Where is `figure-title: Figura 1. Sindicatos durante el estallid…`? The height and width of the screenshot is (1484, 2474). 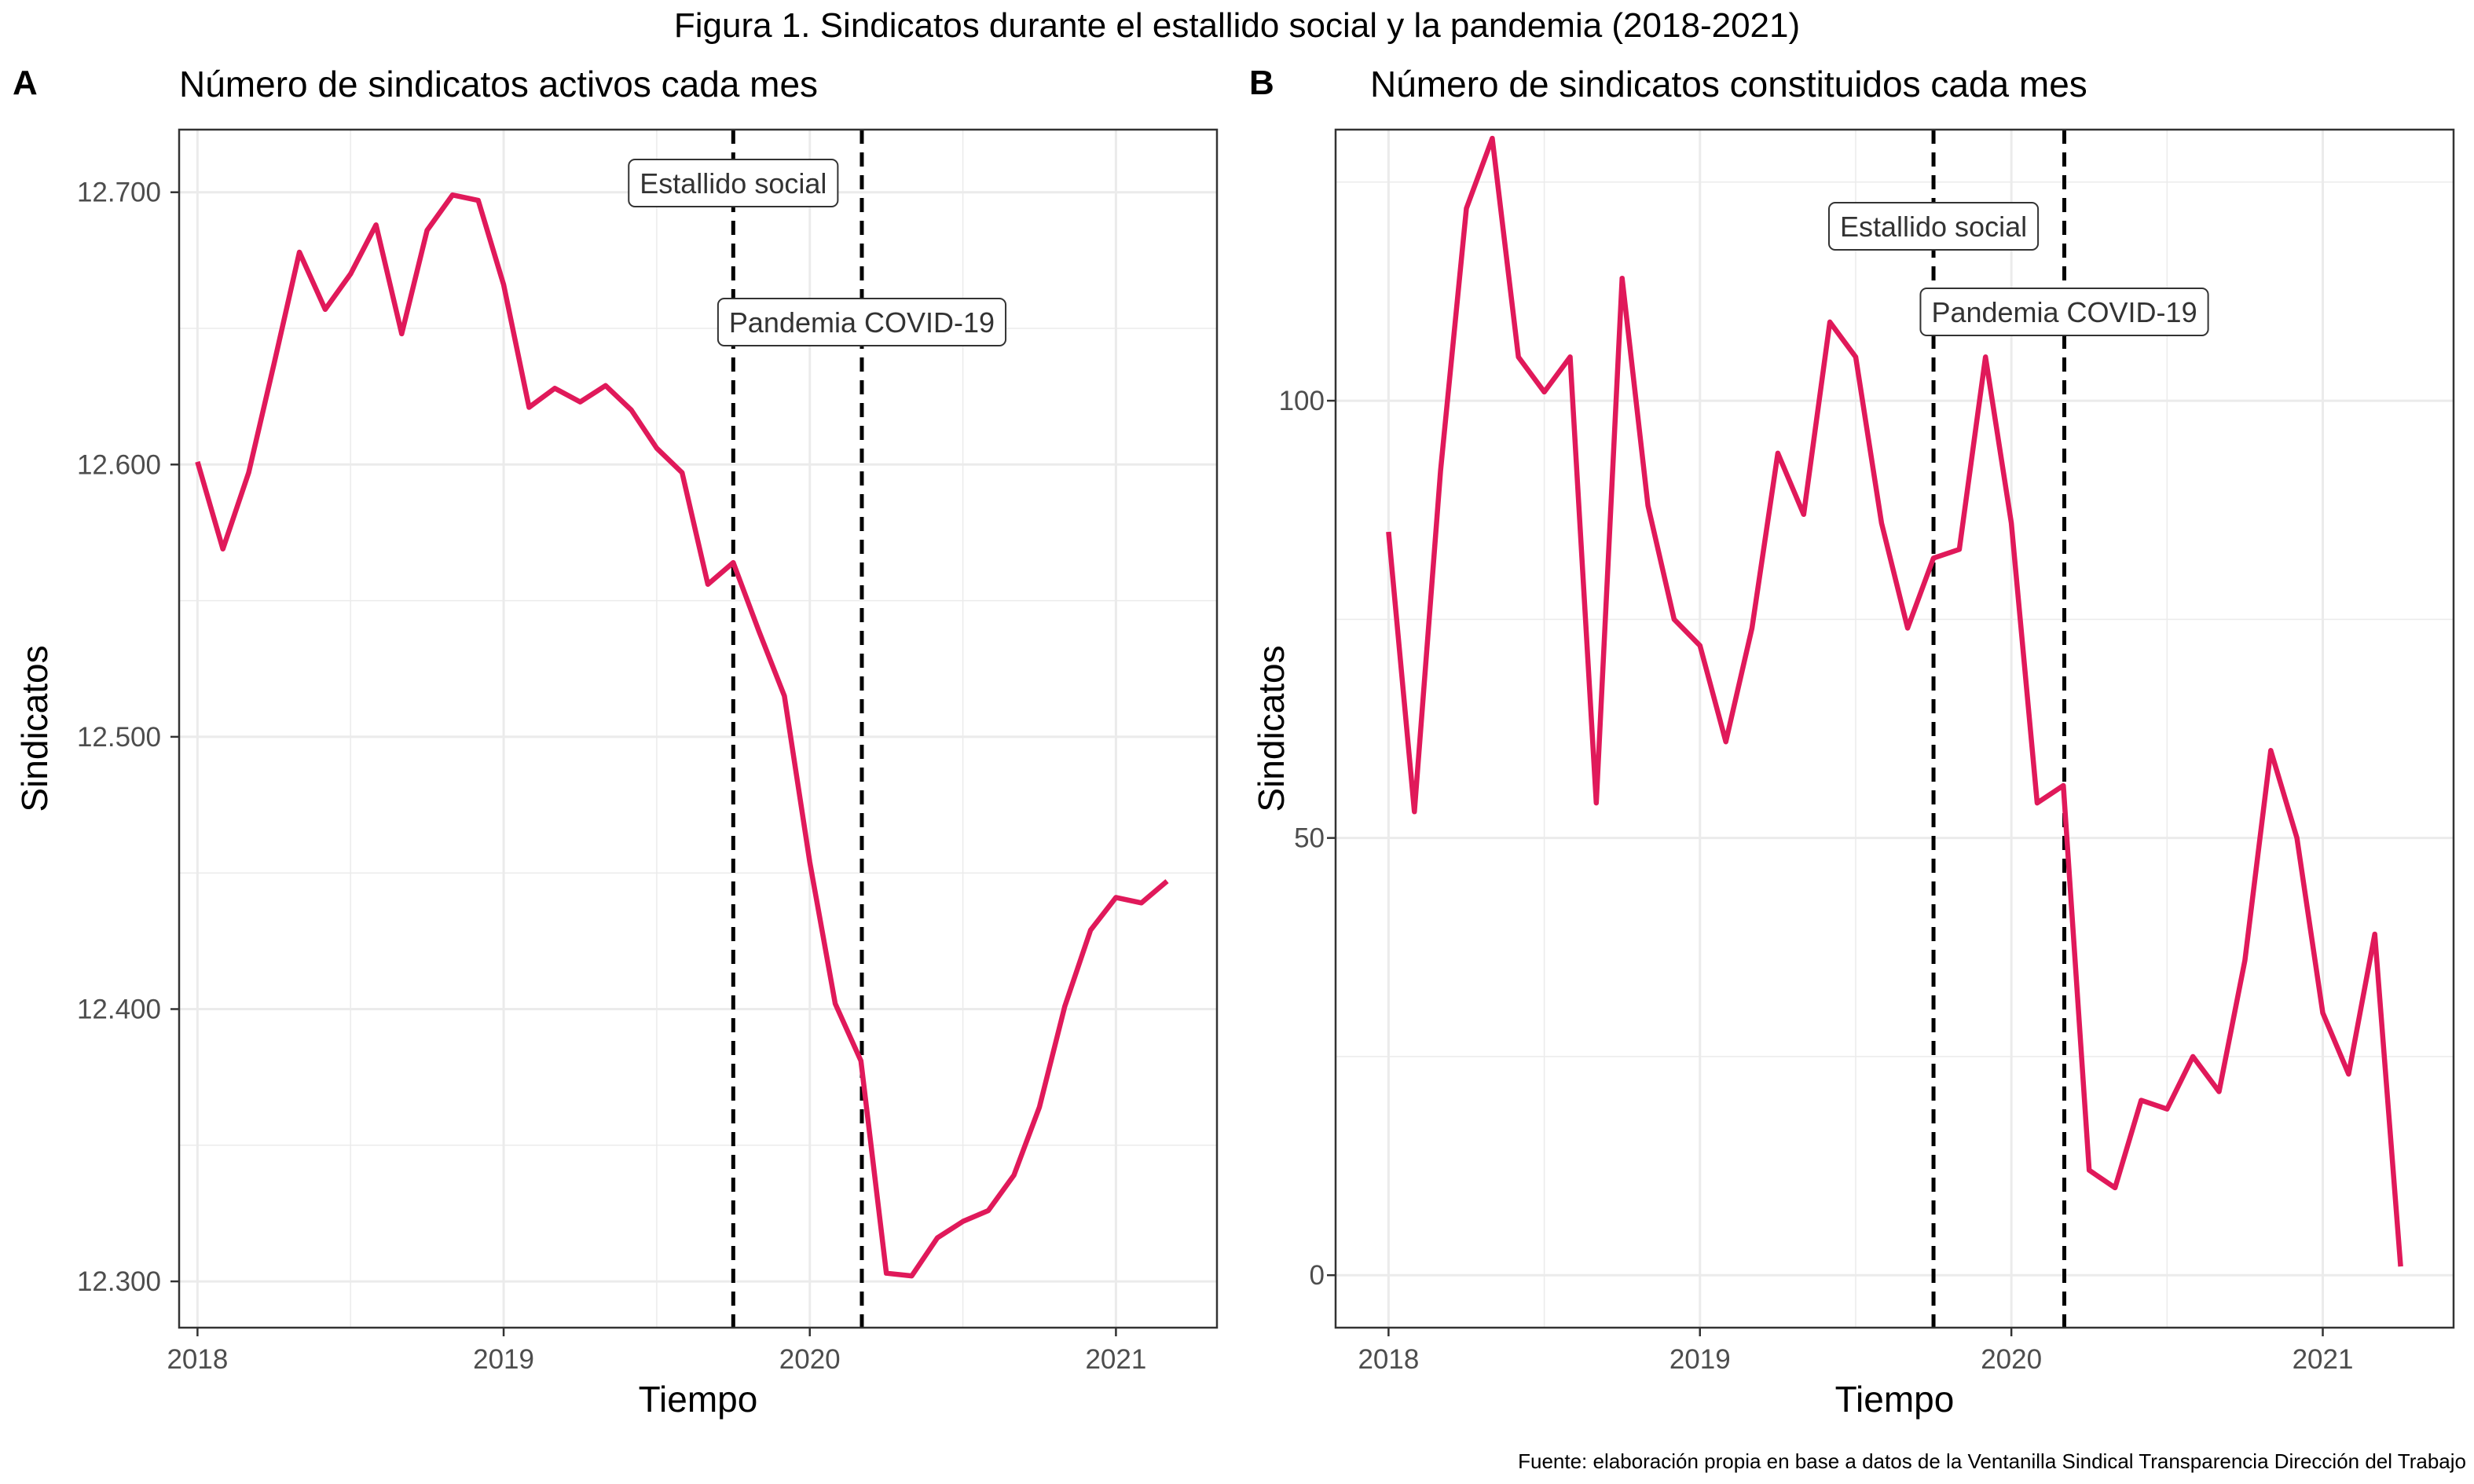
figure-title: Figura 1. Sindicatos durante el estallid… is located at coordinates (1237, 25).